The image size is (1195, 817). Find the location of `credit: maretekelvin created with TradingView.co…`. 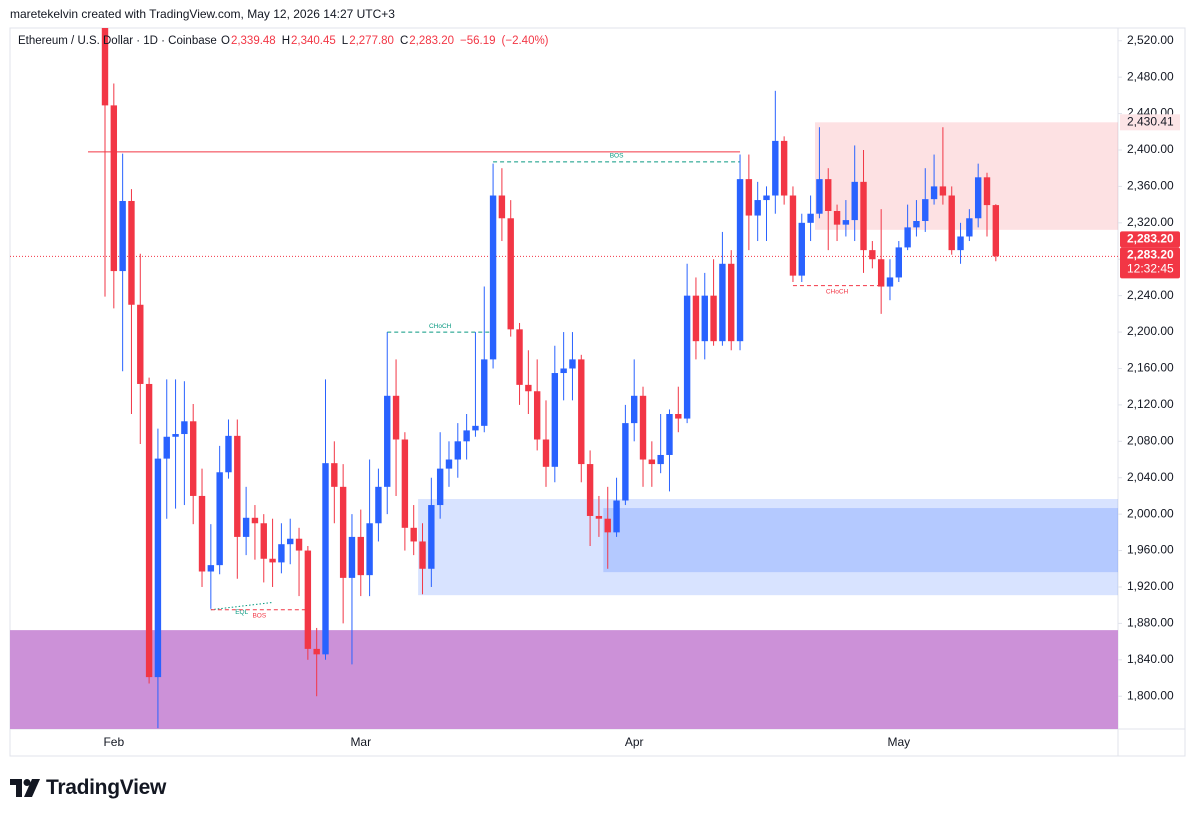

credit: maretekelvin created with TradingView.co… is located at coordinates (202, 14).